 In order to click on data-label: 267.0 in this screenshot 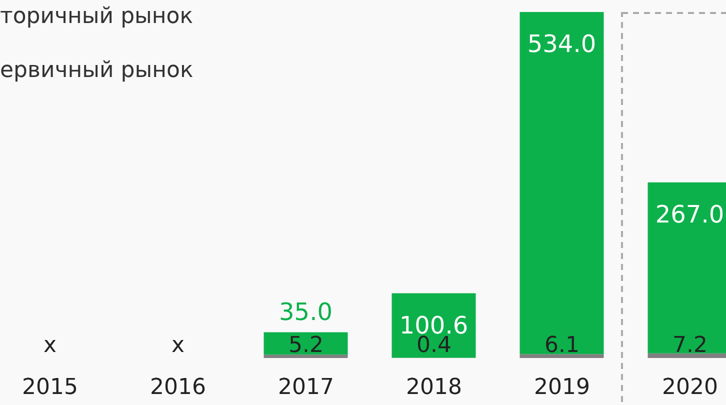, I will do `click(689, 214)`.